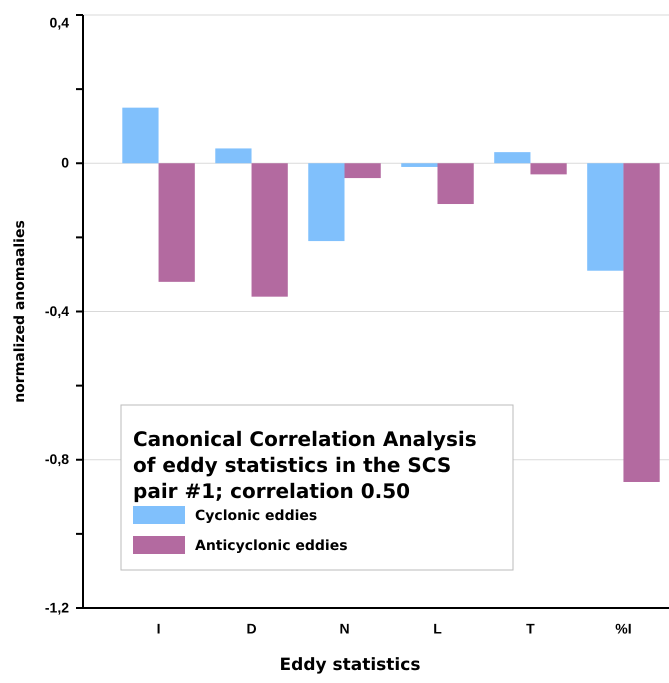 Image resolution: width=669 pixels, height=683 pixels. What do you see at coordinates (531, 628) in the screenshot?
I see `x-tick-label: T` at bounding box center [531, 628].